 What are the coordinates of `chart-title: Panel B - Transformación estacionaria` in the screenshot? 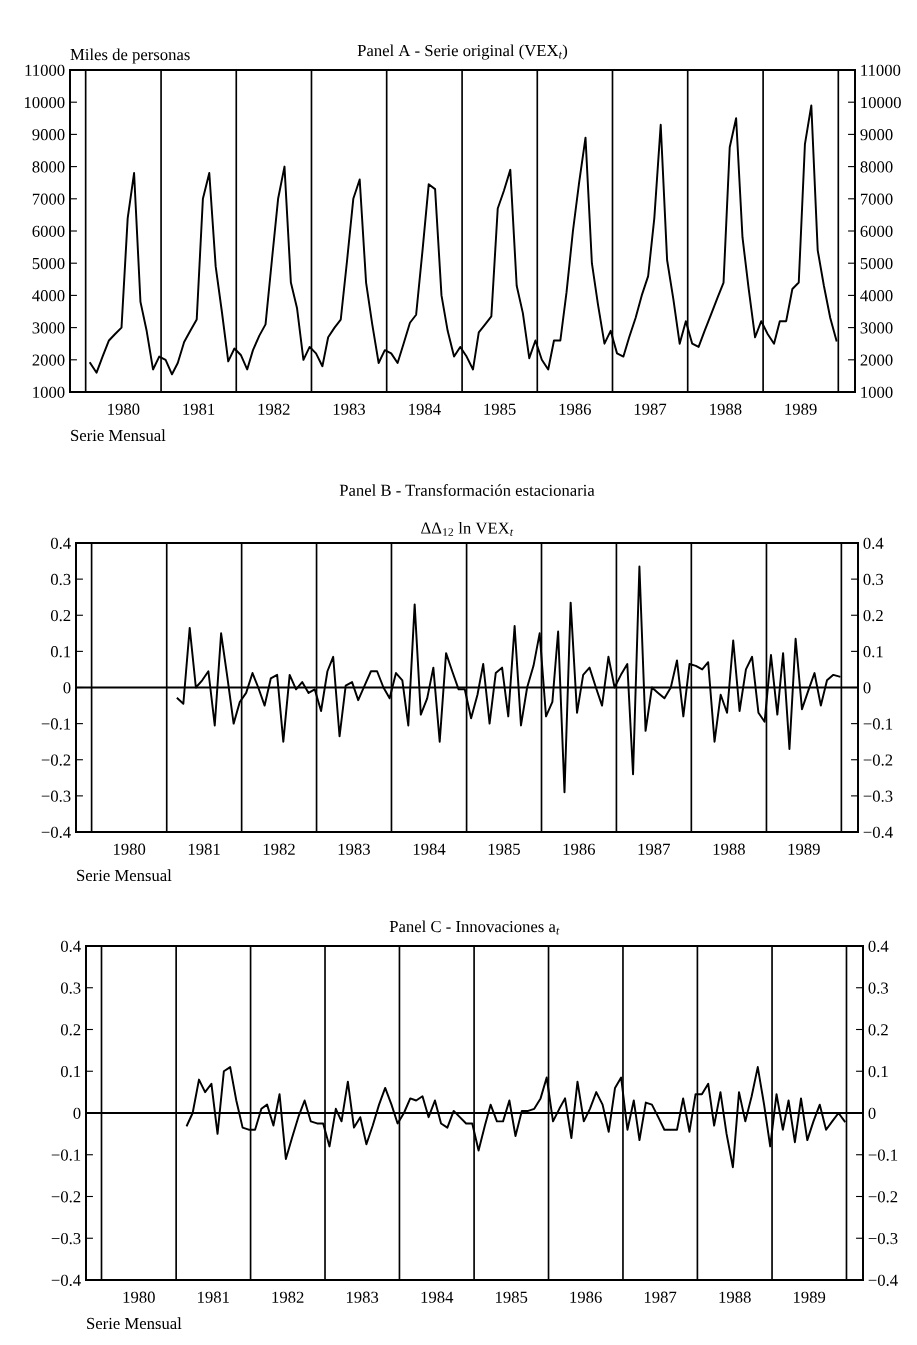 It's located at (467, 490).